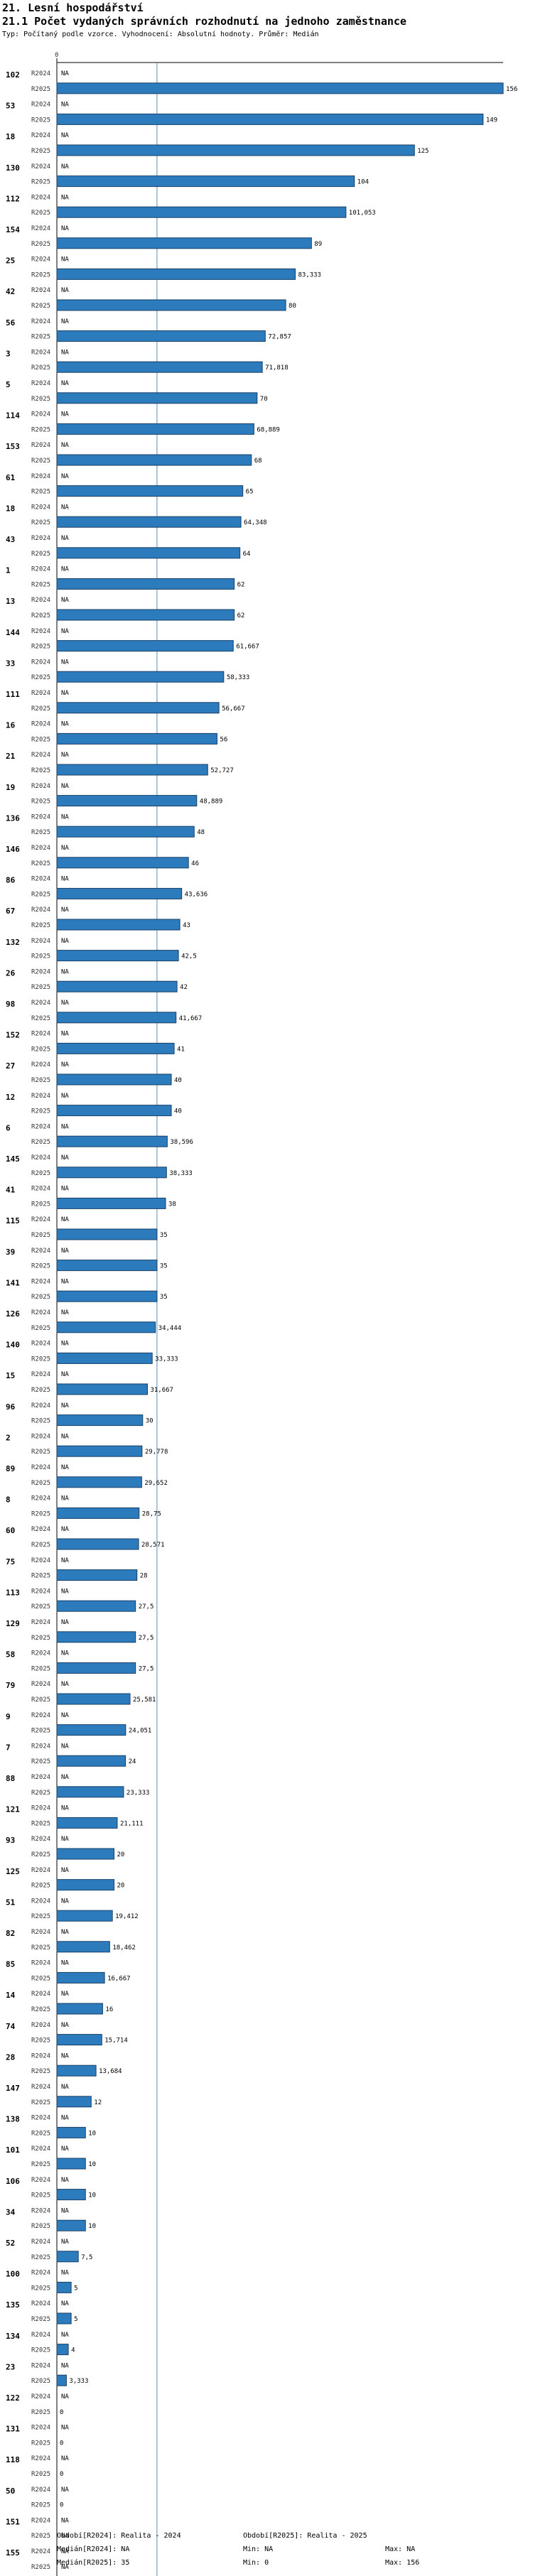  What do you see at coordinates (222, 770) in the screenshot?
I see `value-label-r2025: 52,727` at bounding box center [222, 770].